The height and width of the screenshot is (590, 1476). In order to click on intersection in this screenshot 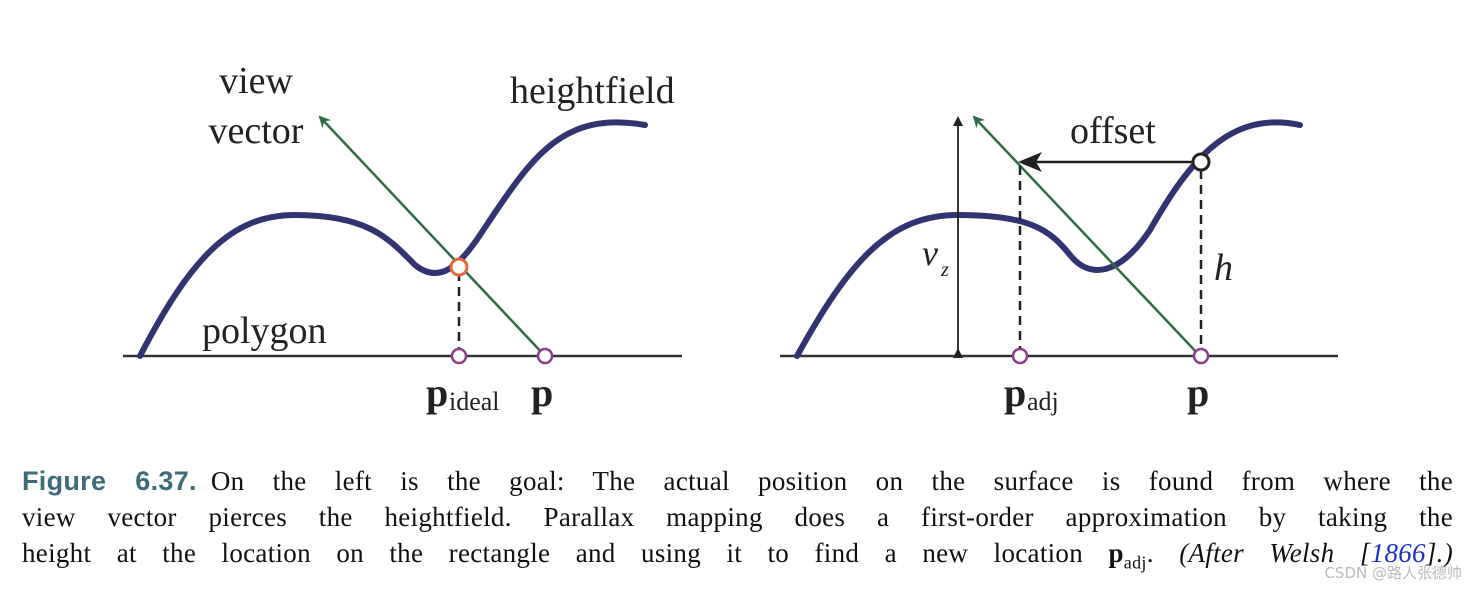, I will do `click(459, 267)`.